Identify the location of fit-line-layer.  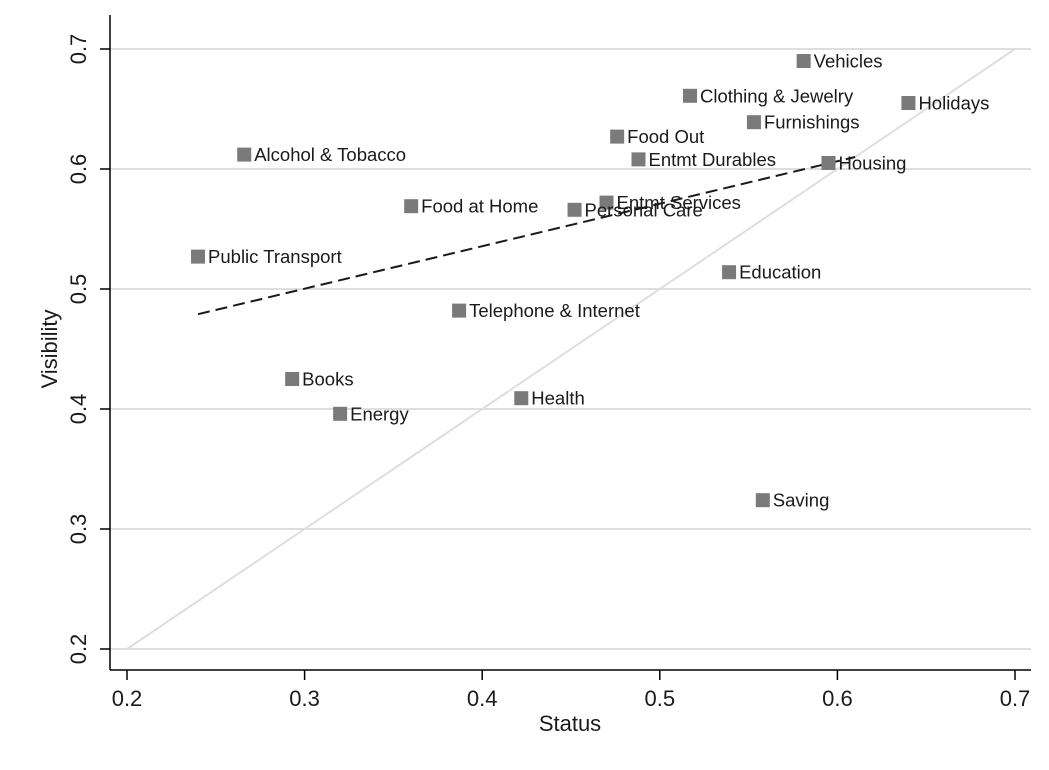
(526, 236).